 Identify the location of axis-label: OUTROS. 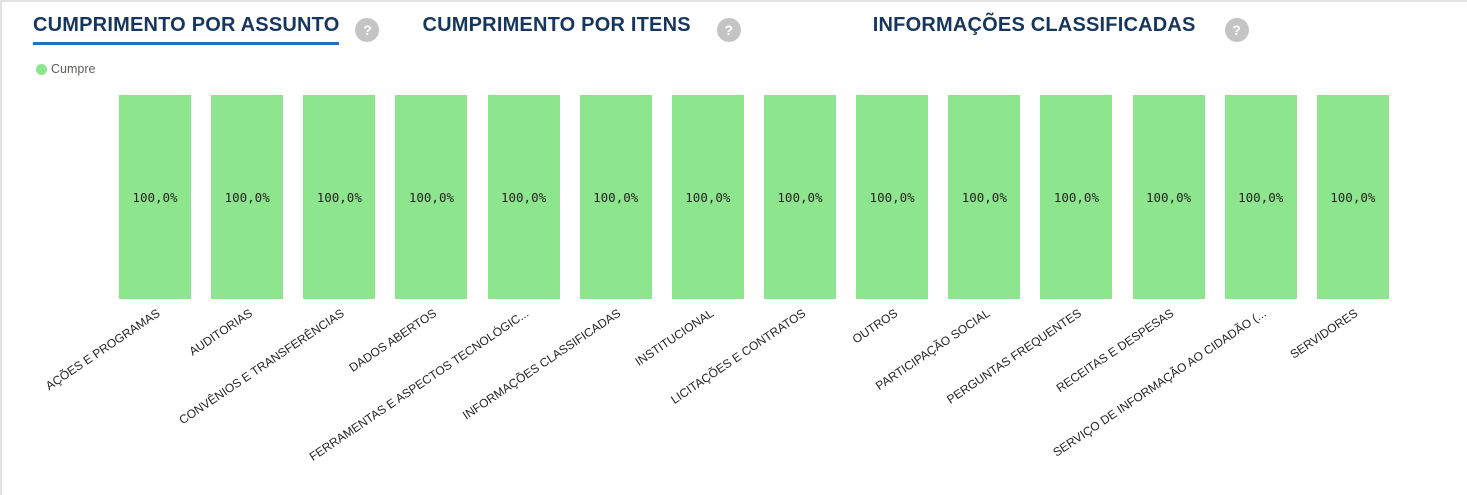
(874, 326).